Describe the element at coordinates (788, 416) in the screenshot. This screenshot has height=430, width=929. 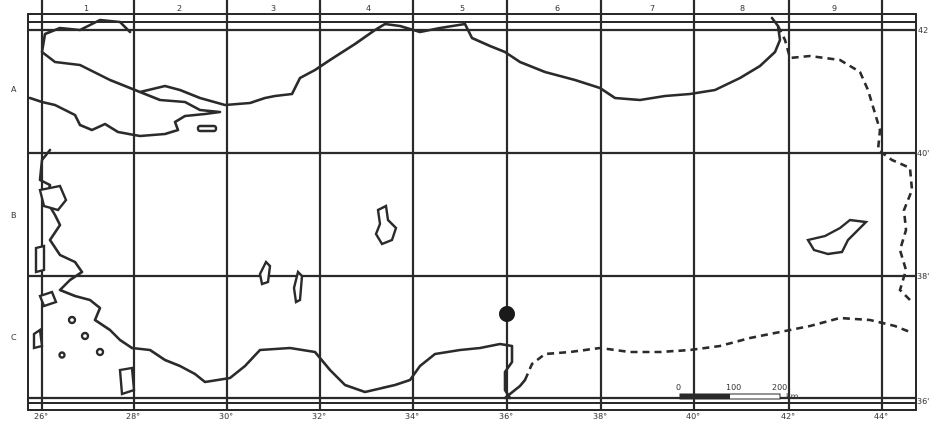
I see `longitude-label: 42°` at that location.